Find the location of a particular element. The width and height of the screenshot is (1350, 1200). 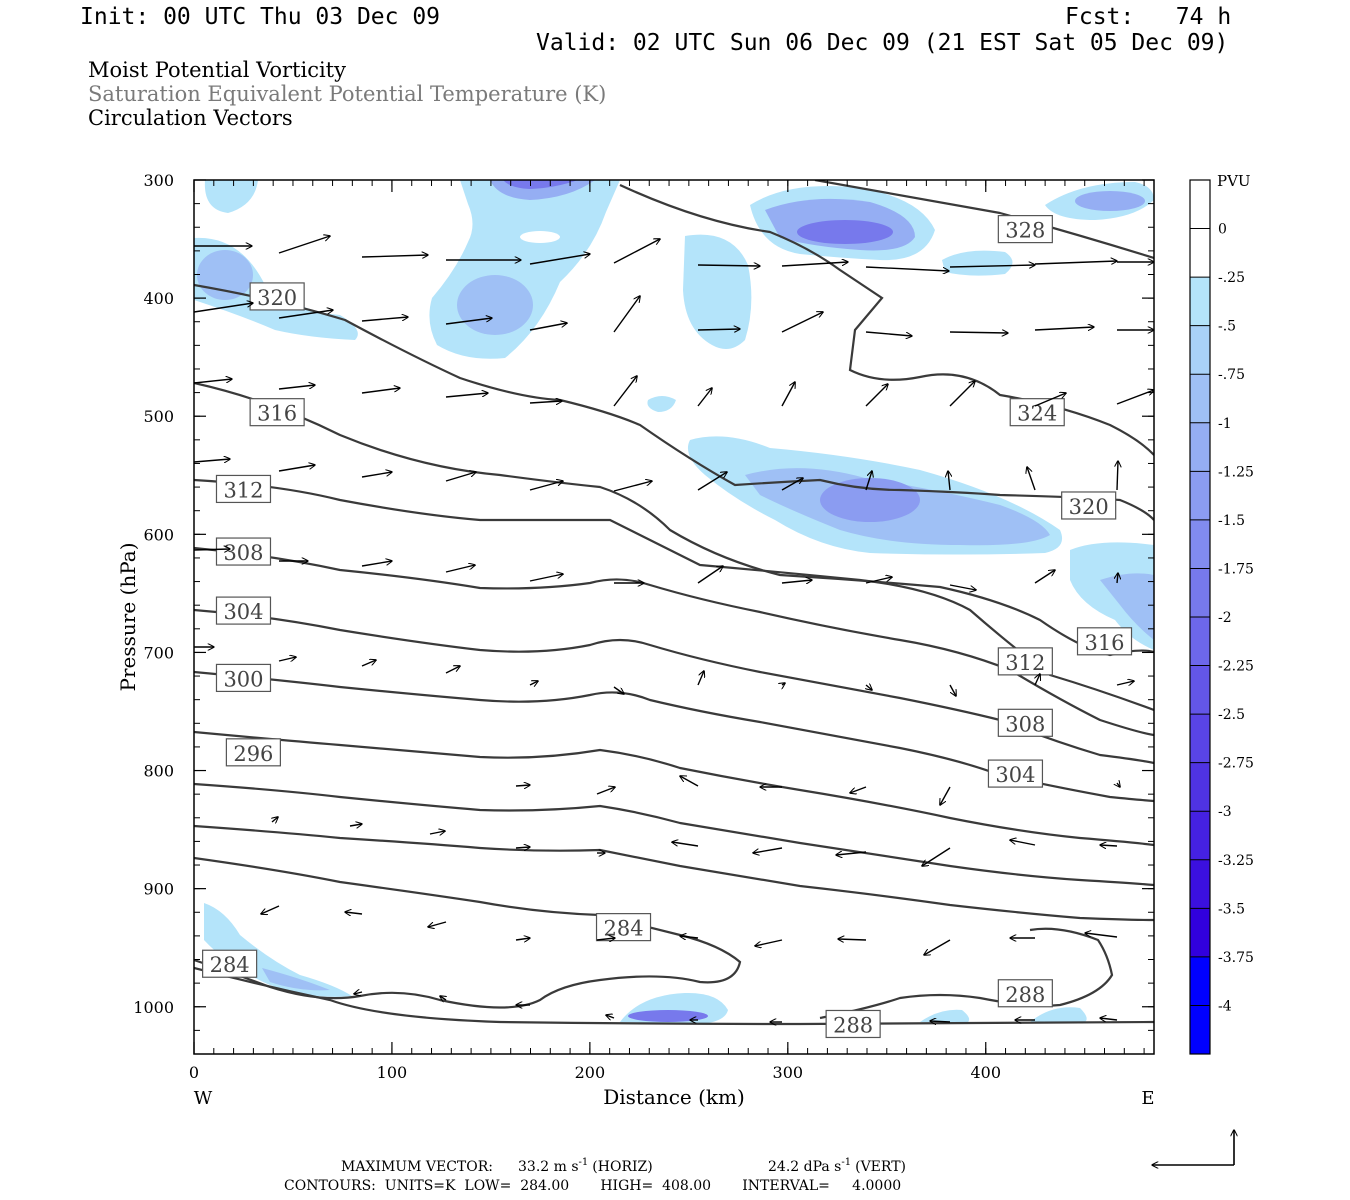

svg-text: 288 is located at coordinates (853, 1025).